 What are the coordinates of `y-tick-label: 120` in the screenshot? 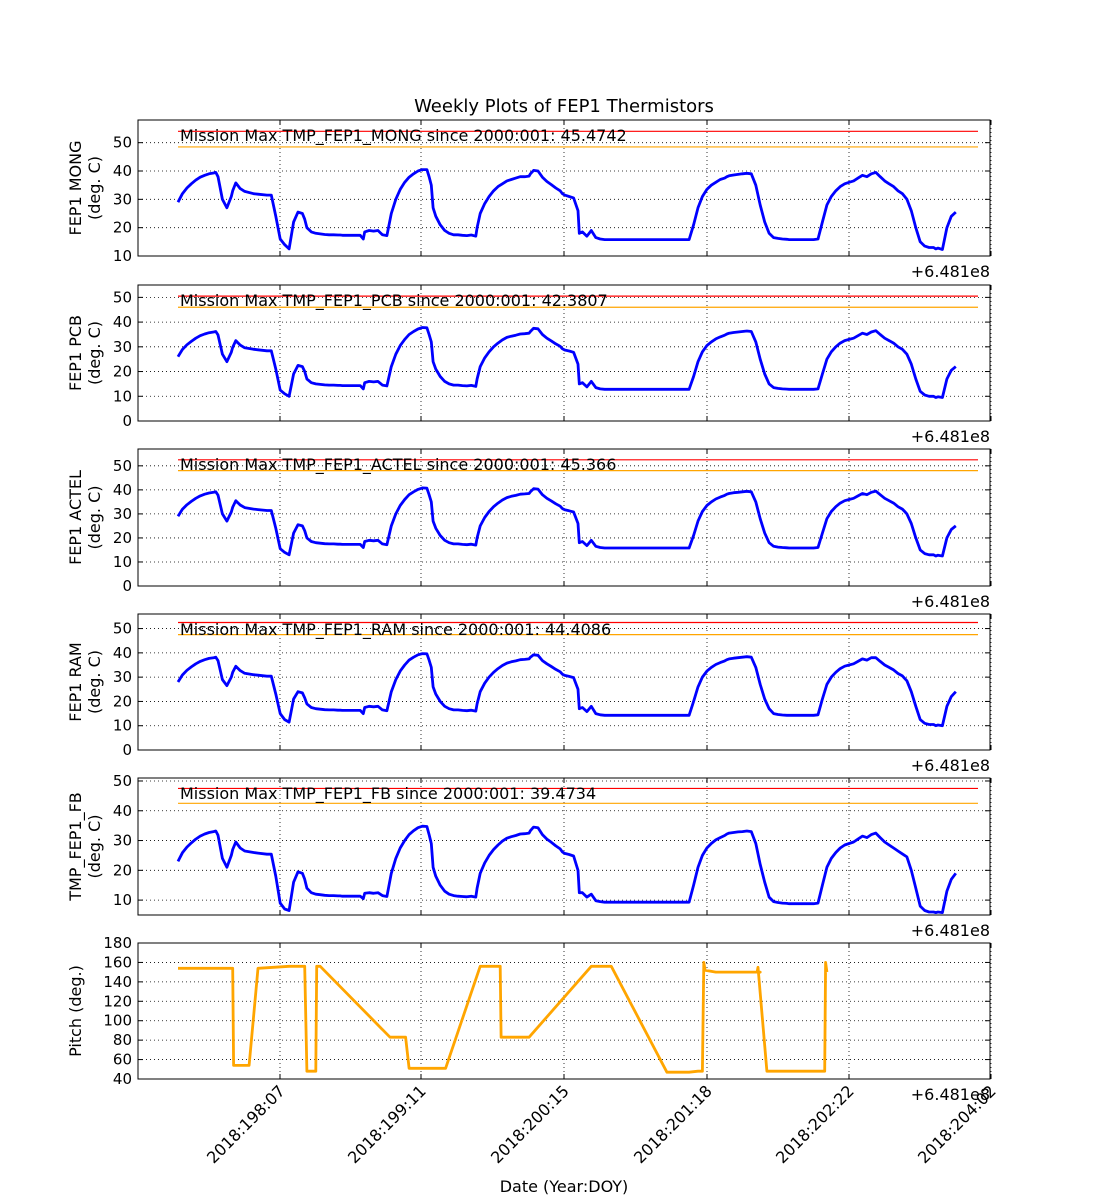 It's located at (117, 1001).